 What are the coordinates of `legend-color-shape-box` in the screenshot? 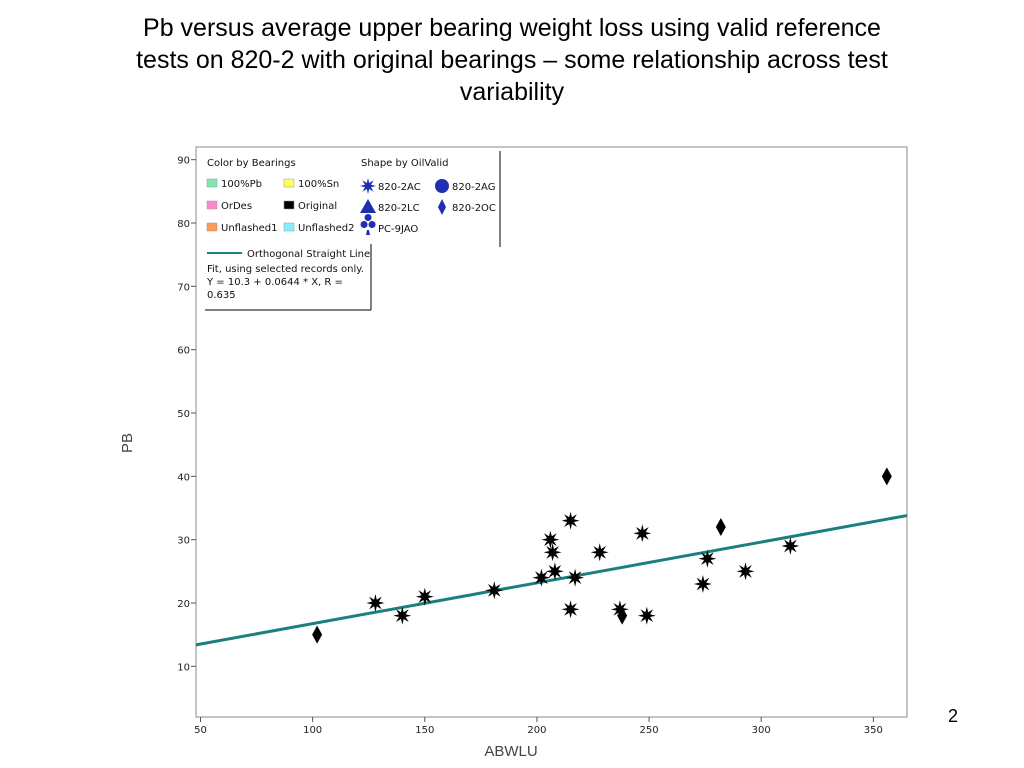 It's located at (350, 199).